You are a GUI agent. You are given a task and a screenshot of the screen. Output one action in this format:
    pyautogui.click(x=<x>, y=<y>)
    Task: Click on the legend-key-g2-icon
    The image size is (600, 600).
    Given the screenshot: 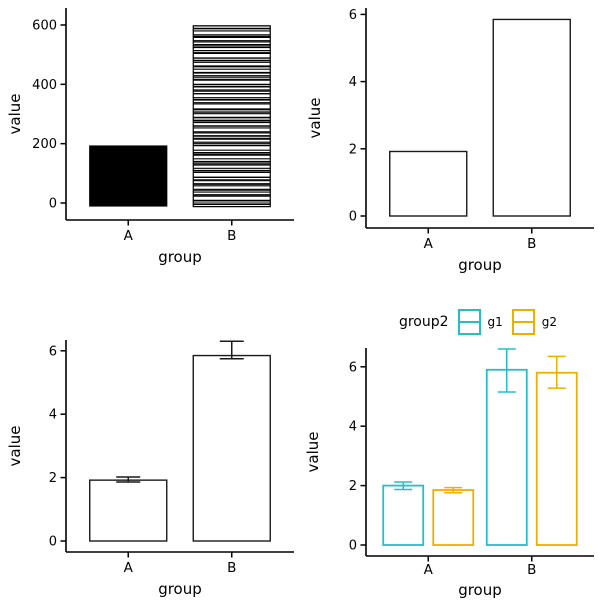 What is the action you would take?
    pyautogui.click(x=523, y=322)
    